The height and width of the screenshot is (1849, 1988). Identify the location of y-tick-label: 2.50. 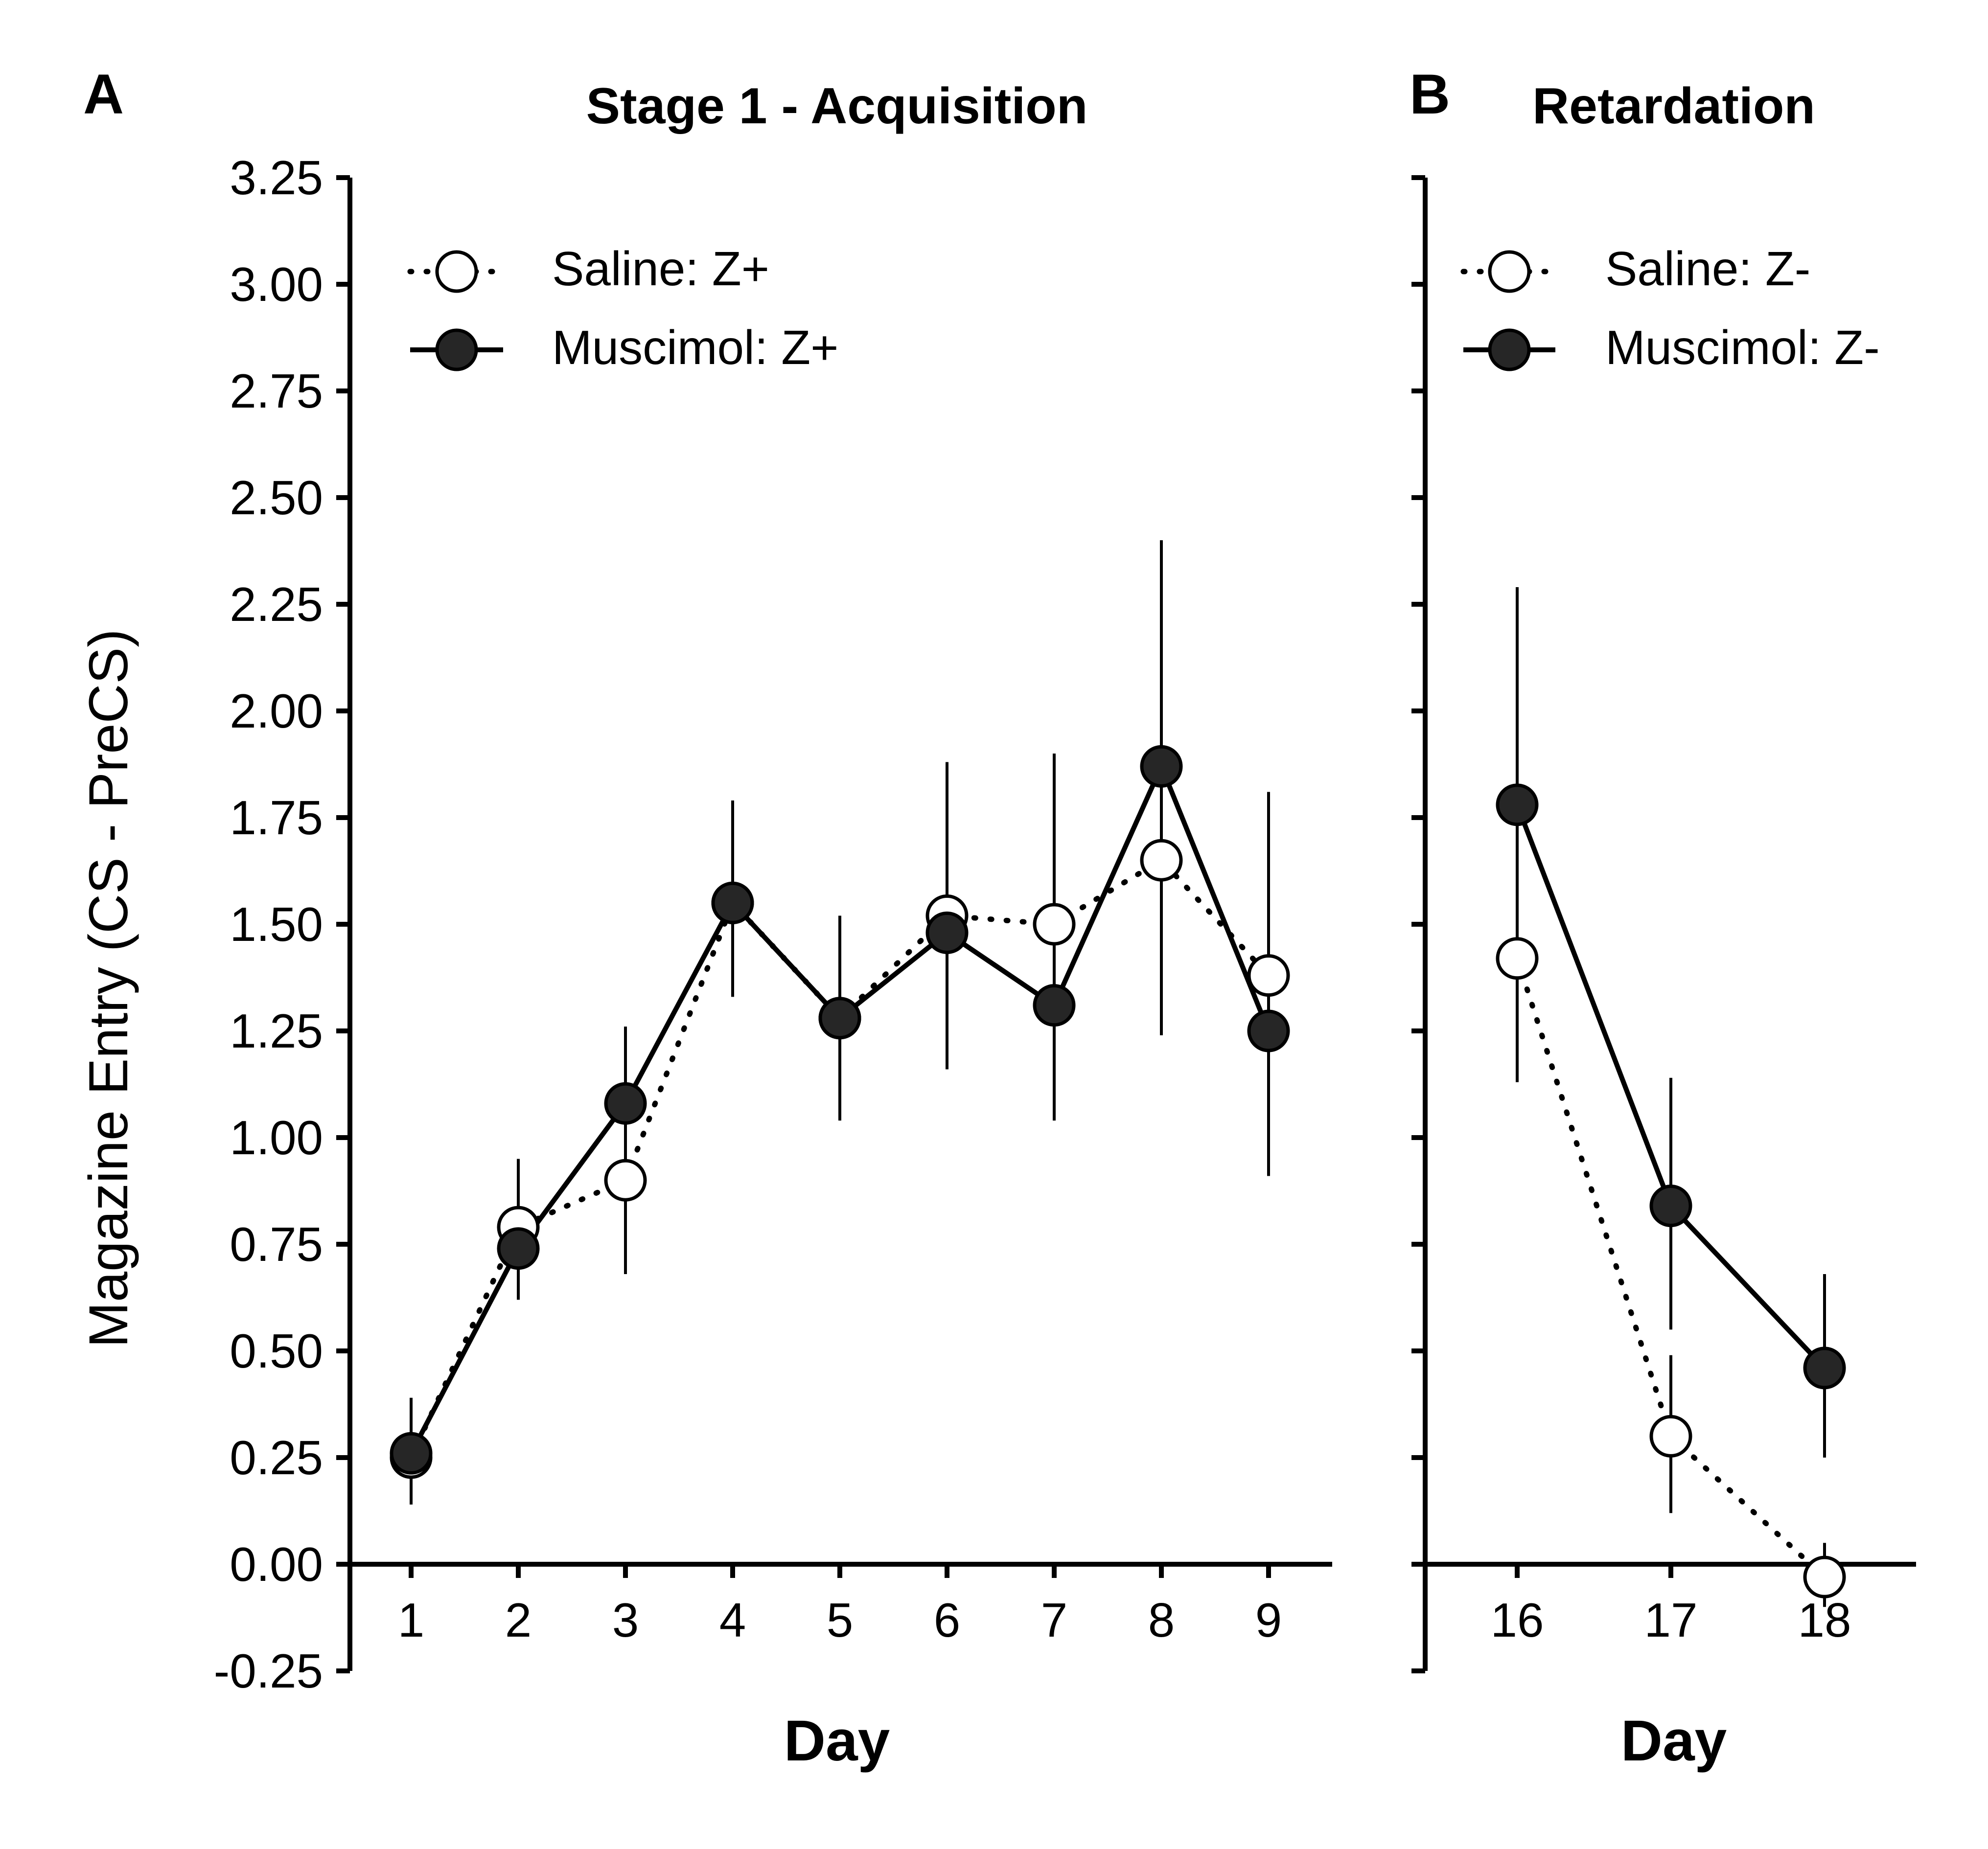
(276, 498).